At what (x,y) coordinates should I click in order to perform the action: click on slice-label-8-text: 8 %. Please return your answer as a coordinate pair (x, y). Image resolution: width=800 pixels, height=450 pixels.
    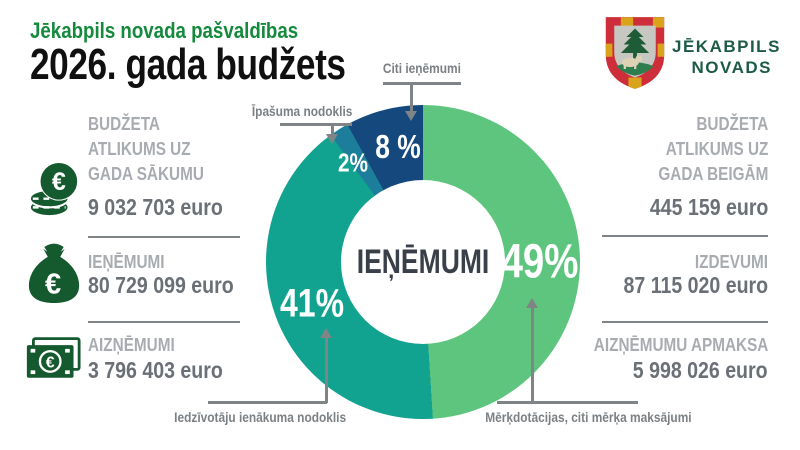
    Looking at the image, I should click on (398, 146).